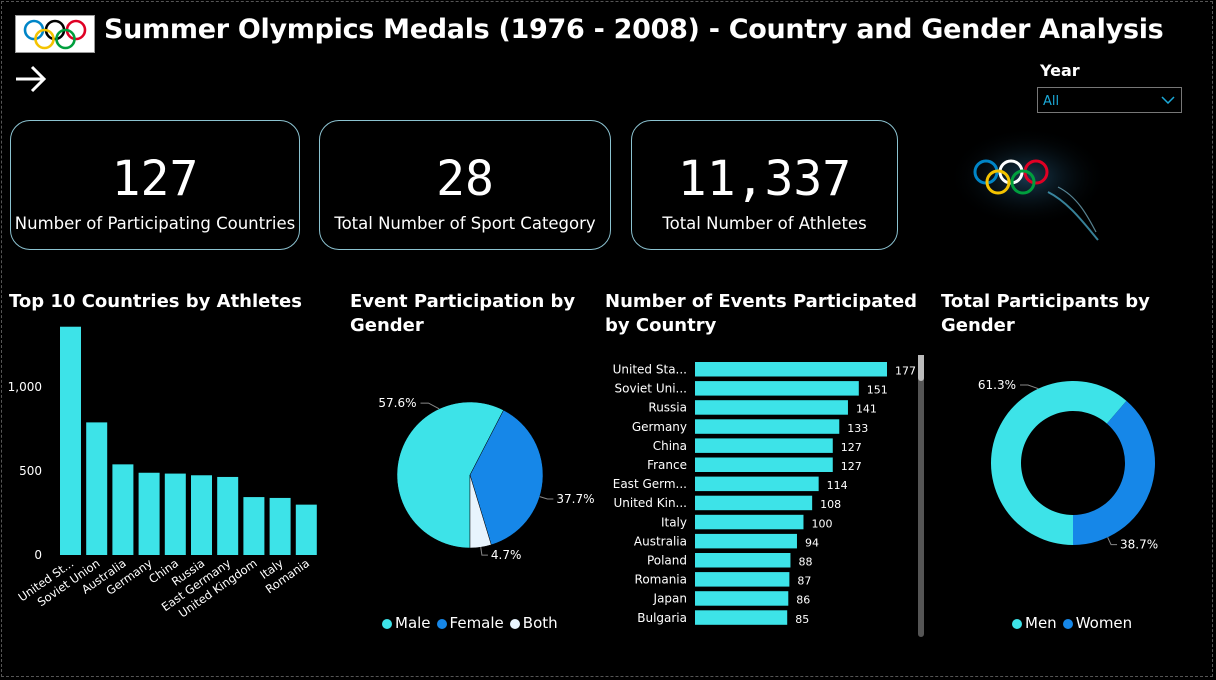 This screenshot has height=680, width=1216. Describe the element at coordinates (1028, 184) in the screenshot. I see `olympic-rings-image` at that location.